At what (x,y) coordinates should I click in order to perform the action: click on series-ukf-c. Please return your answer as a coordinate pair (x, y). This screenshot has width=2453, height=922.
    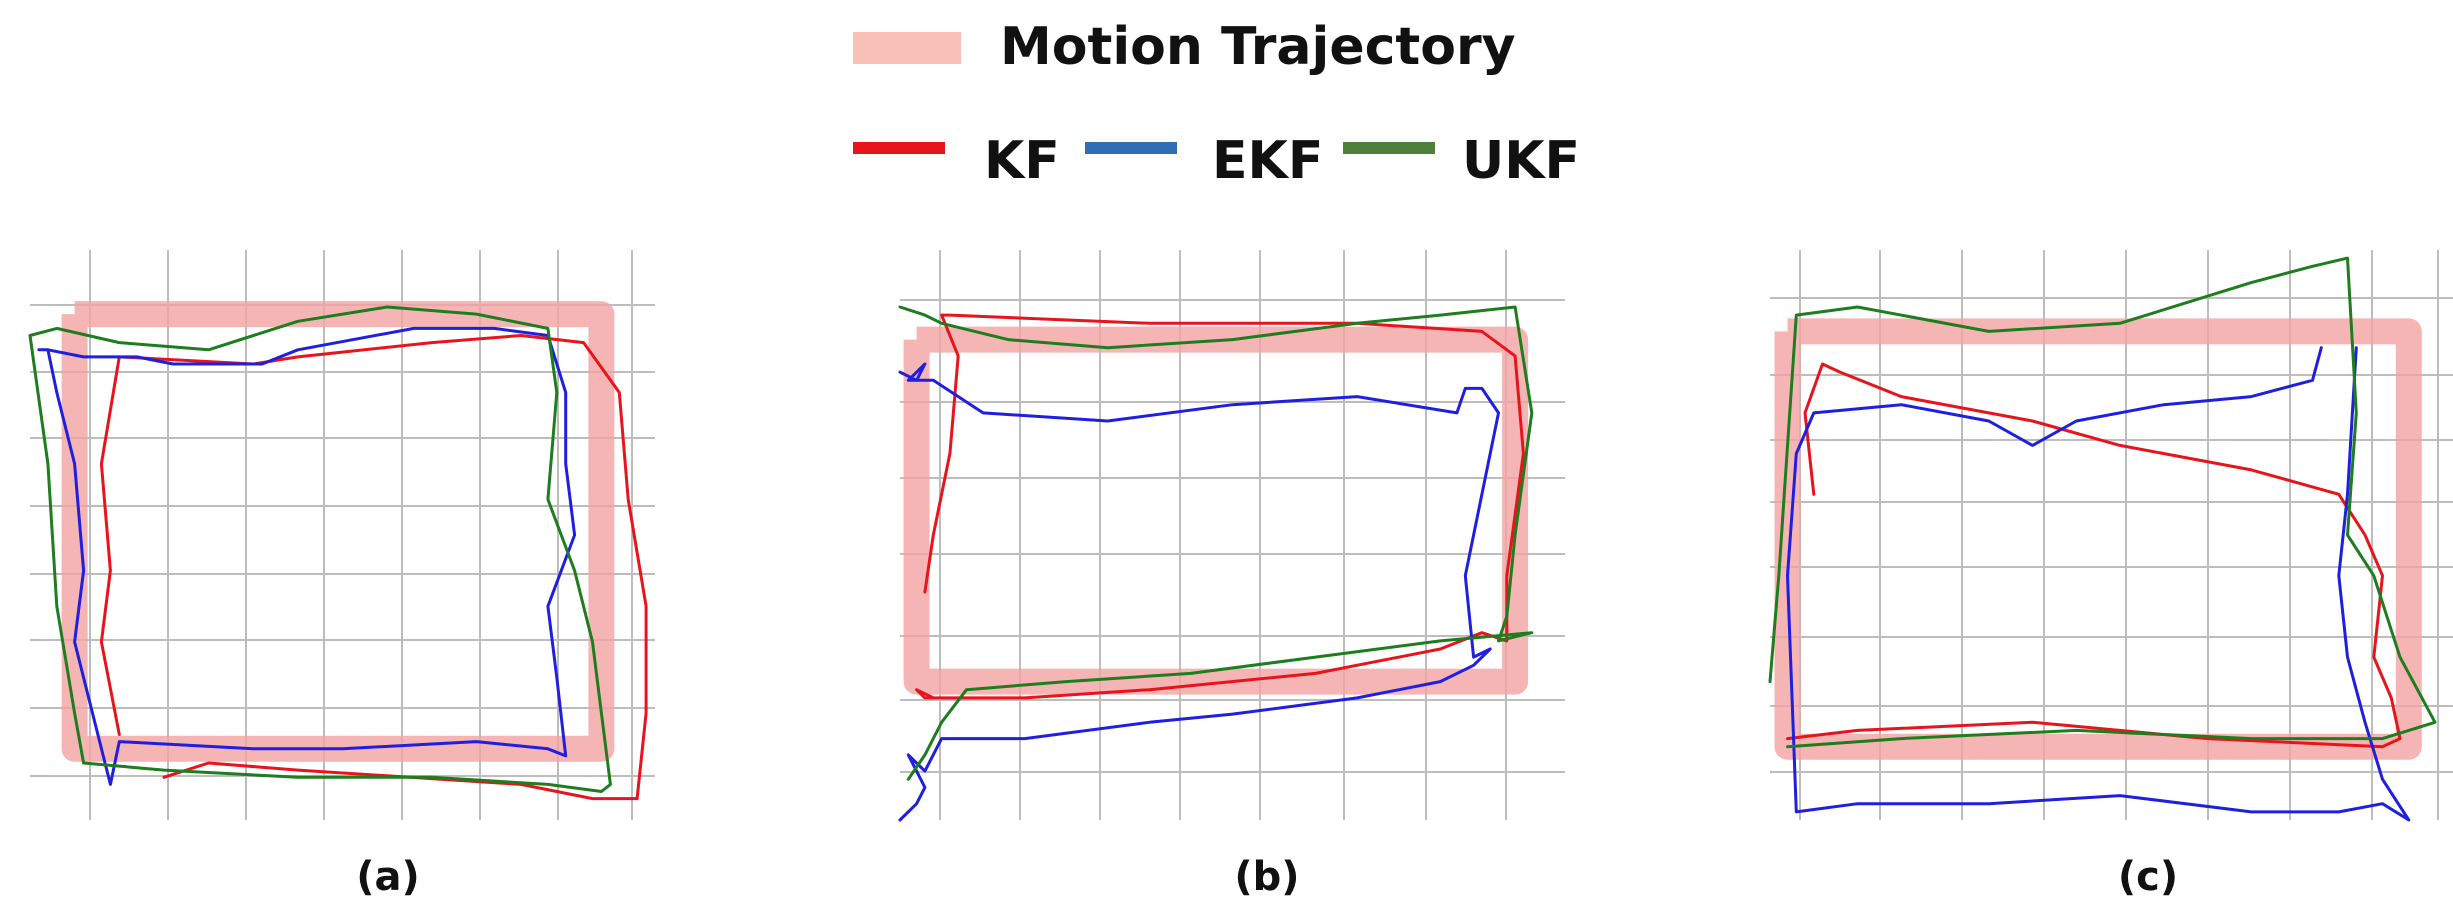
    Looking at the image, I should click on (2102, 502).